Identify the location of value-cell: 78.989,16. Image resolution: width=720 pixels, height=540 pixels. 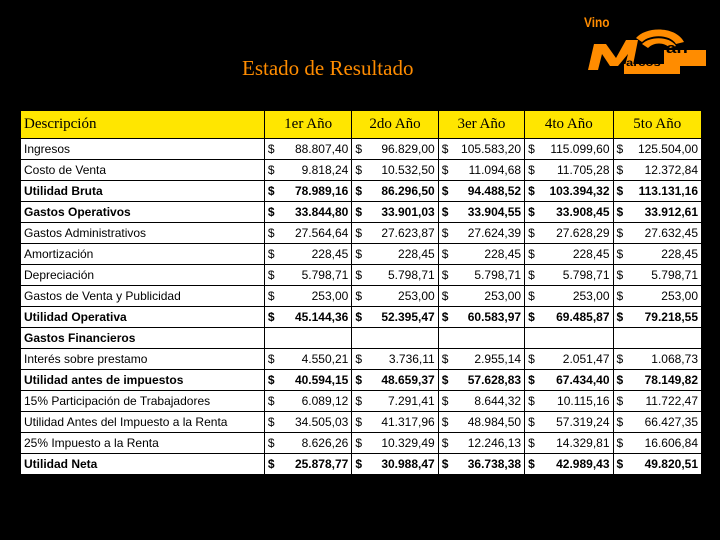
(316, 191).